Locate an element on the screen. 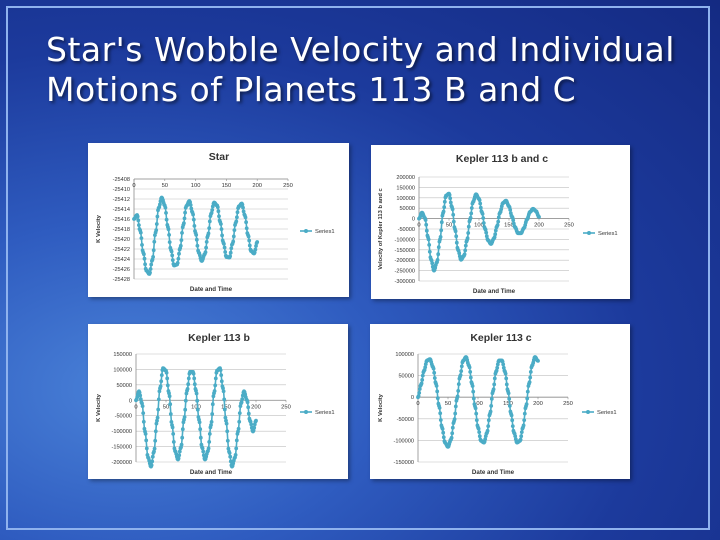 The width and height of the screenshot is (720, 540). x-axis-label: Date and Time is located at coordinates (211, 289).